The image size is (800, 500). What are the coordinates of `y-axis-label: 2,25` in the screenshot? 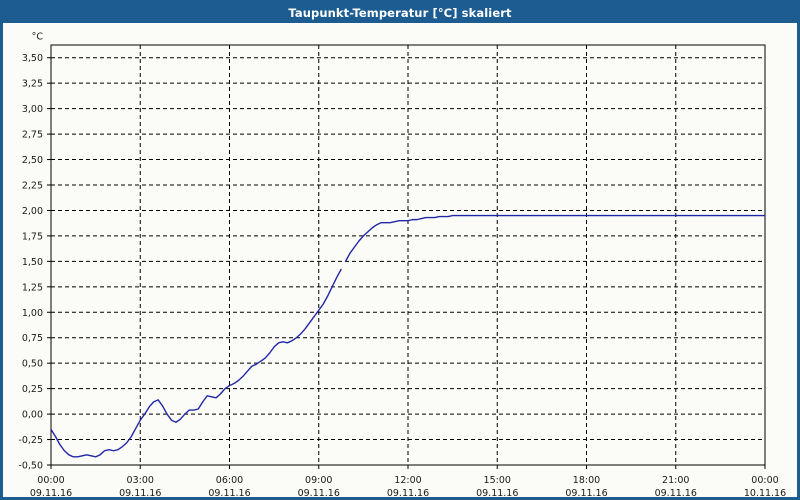 It's located at (32, 186).